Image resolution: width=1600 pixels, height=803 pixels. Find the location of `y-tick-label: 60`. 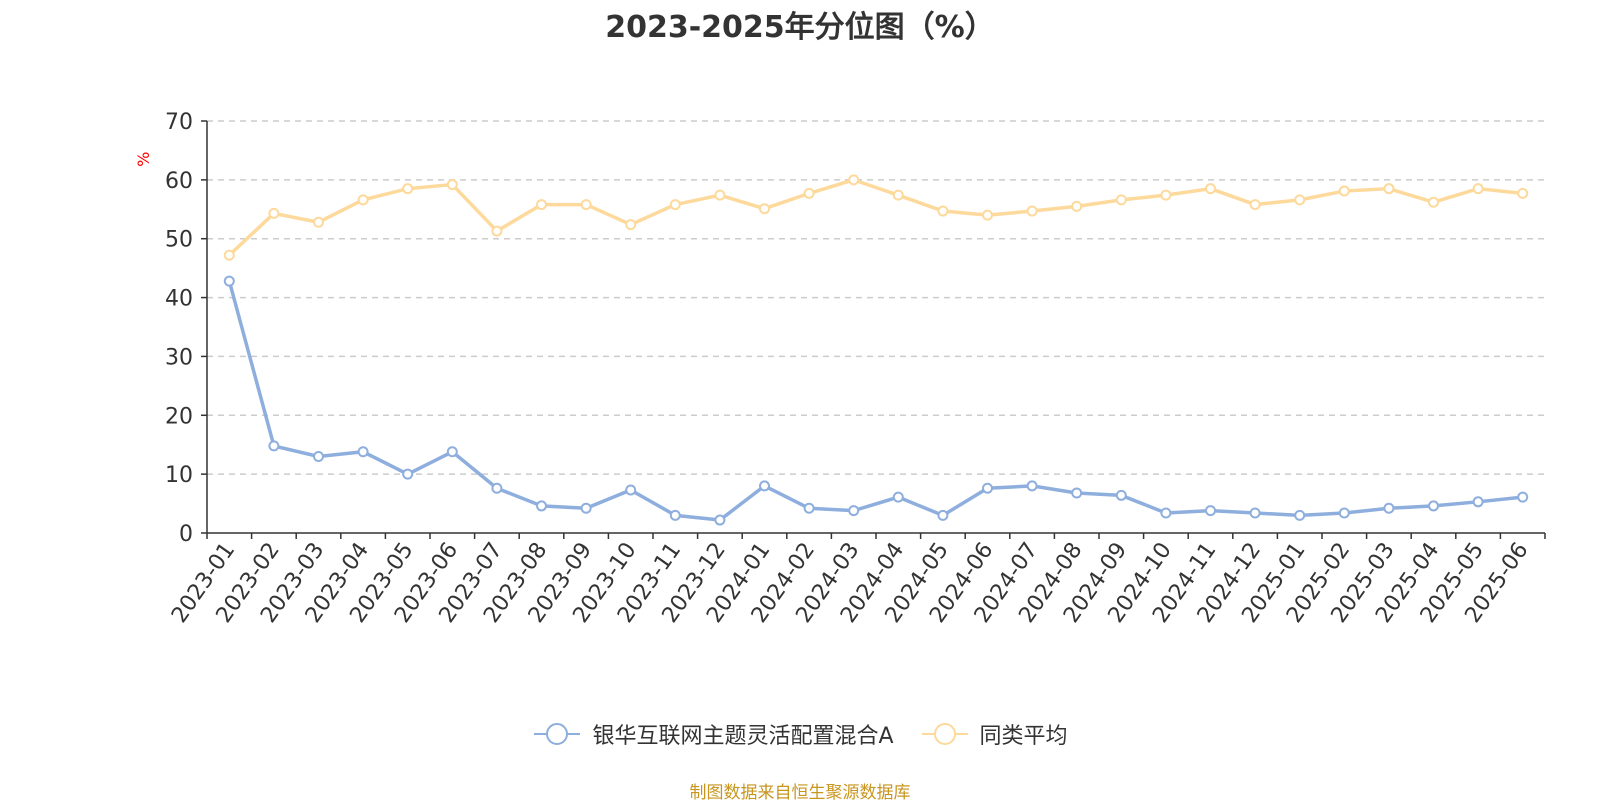

y-tick-label: 60 is located at coordinates (179, 181).